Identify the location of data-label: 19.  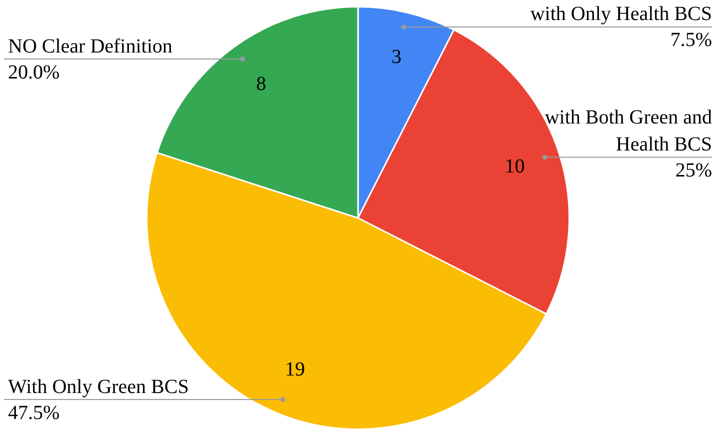
(294, 369).